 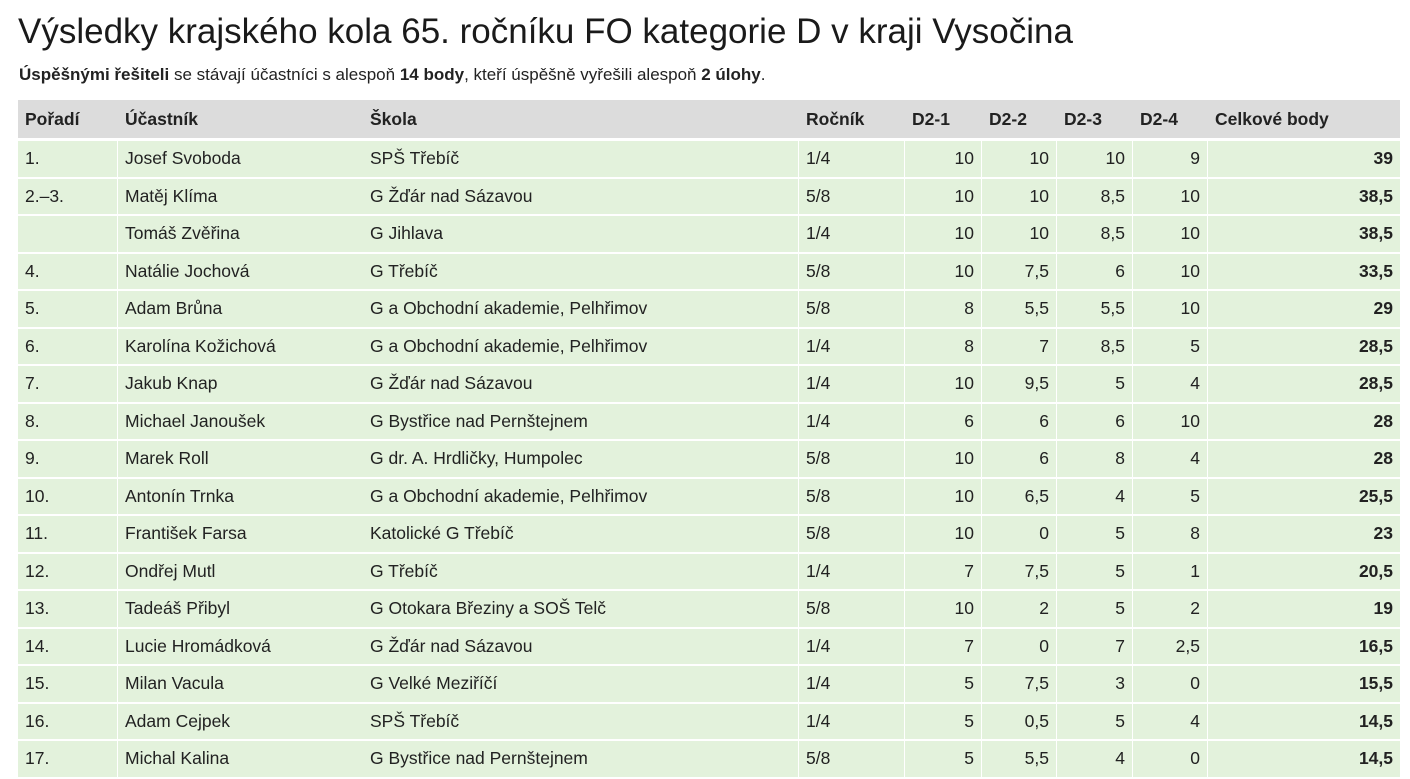 I want to click on cell-participant: Antonín Trnka, so click(x=240, y=496).